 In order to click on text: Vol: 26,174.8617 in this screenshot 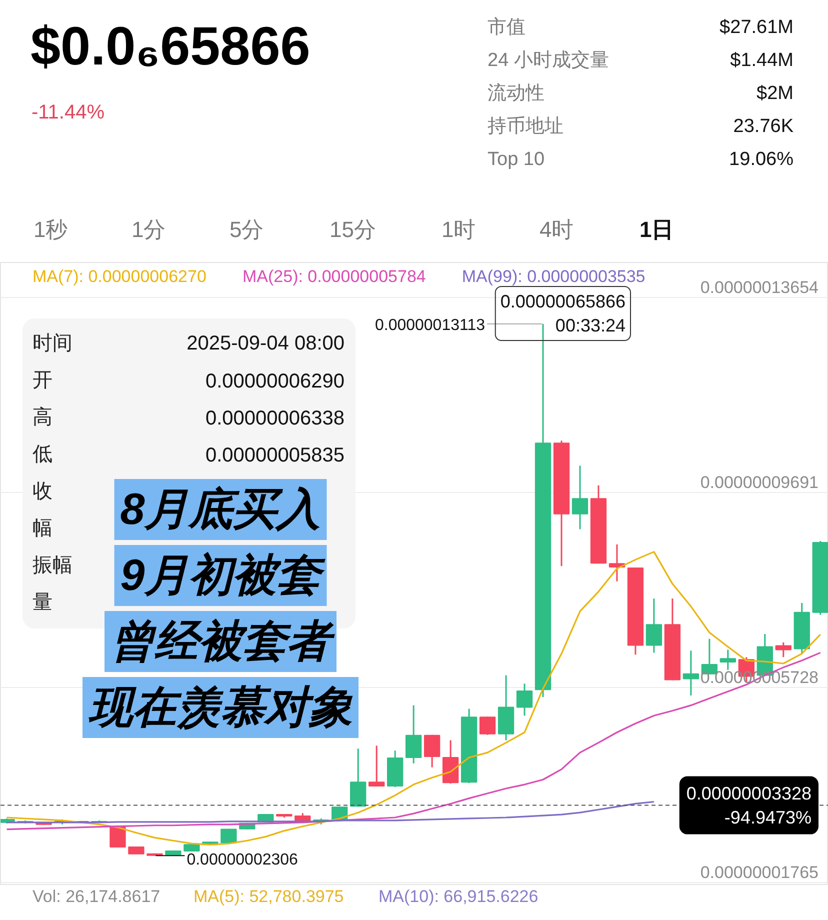, I will do `click(96, 896)`.